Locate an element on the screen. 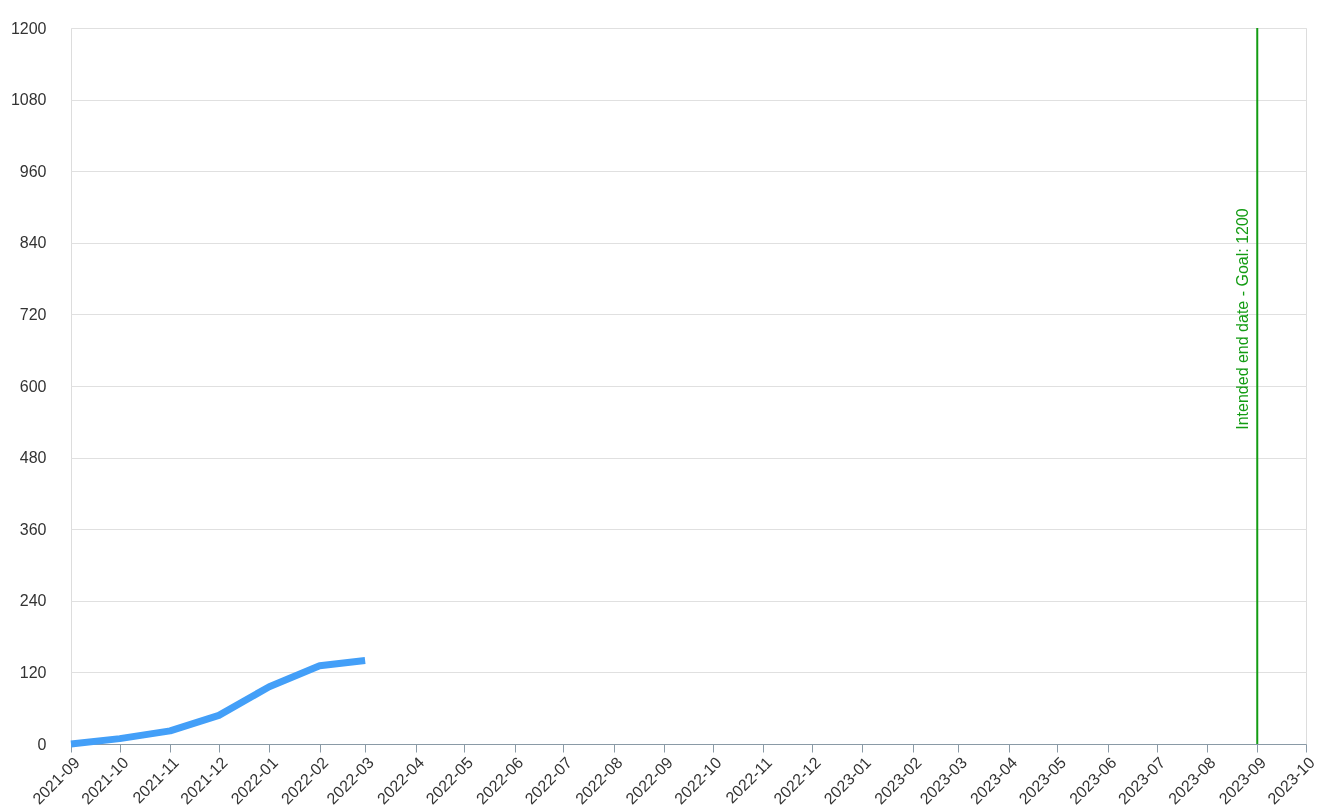  y-tick-label: 600 is located at coordinates (33, 386).